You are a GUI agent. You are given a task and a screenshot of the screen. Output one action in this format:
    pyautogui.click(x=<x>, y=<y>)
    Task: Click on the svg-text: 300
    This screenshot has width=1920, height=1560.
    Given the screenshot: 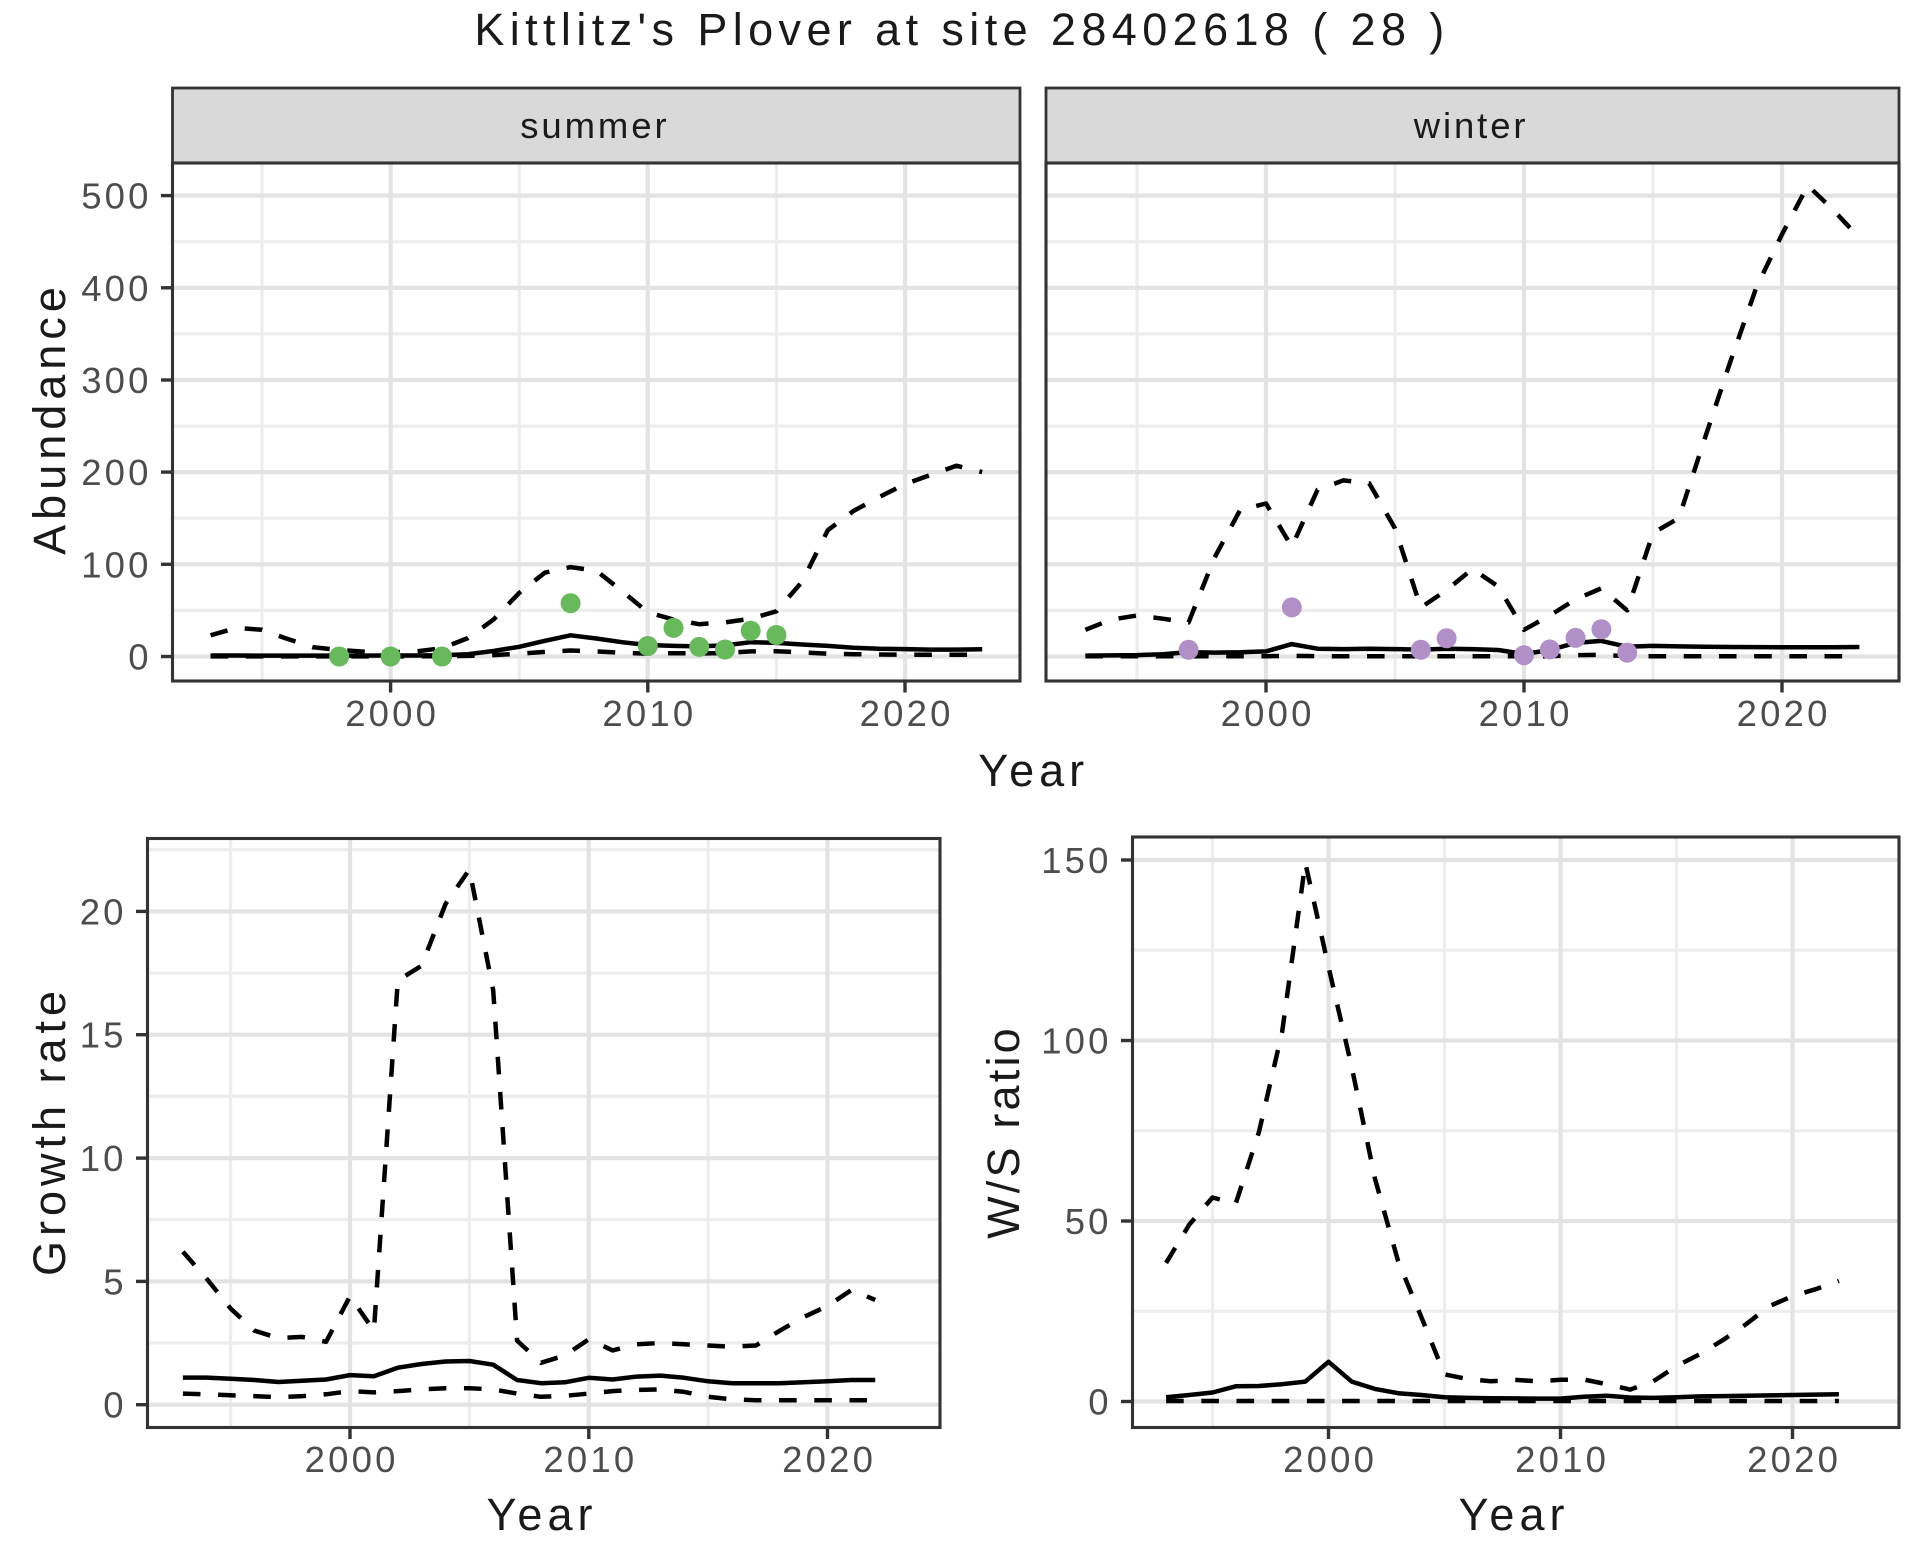 What is the action you would take?
    pyautogui.click(x=116, y=380)
    